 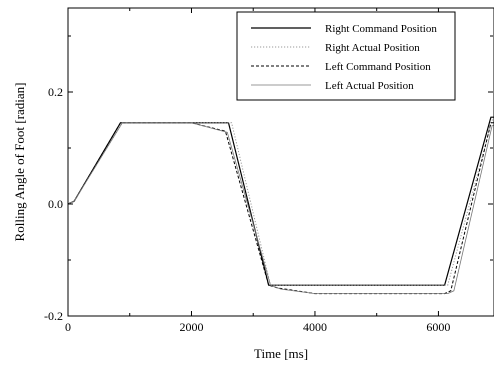 What do you see at coordinates (281, 353) in the screenshot?
I see `x-axis-label: Time [ms]` at bounding box center [281, 353].